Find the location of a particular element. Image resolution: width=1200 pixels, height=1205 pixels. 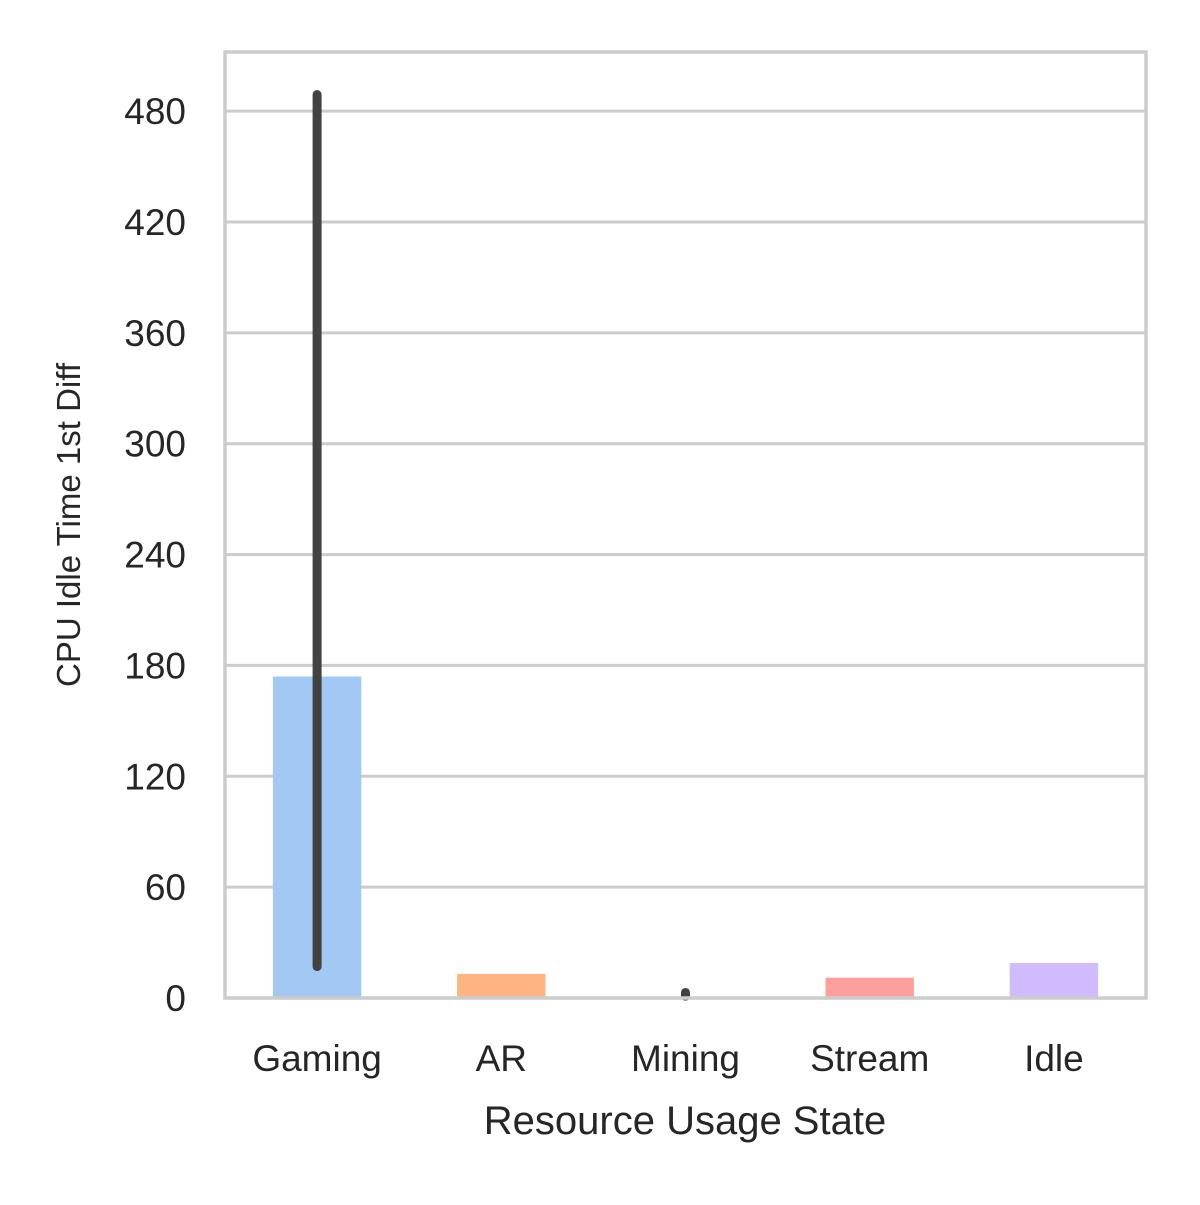

x-tick-labels: Gaming AR Mining Stream Idle is located at coordinates (667, 1058).